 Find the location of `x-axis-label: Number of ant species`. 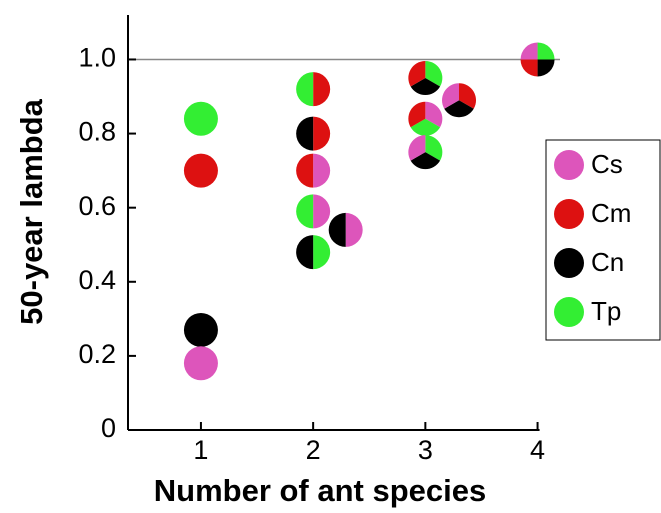

x-axis-label: Number of ant species is located at coordinates (320, 490).